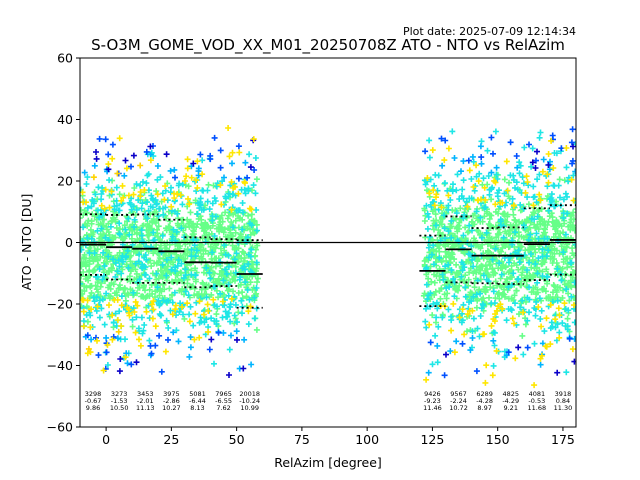 The image size is (640, 480). I want to click on x-tick-label: 175, so click(563, 439).